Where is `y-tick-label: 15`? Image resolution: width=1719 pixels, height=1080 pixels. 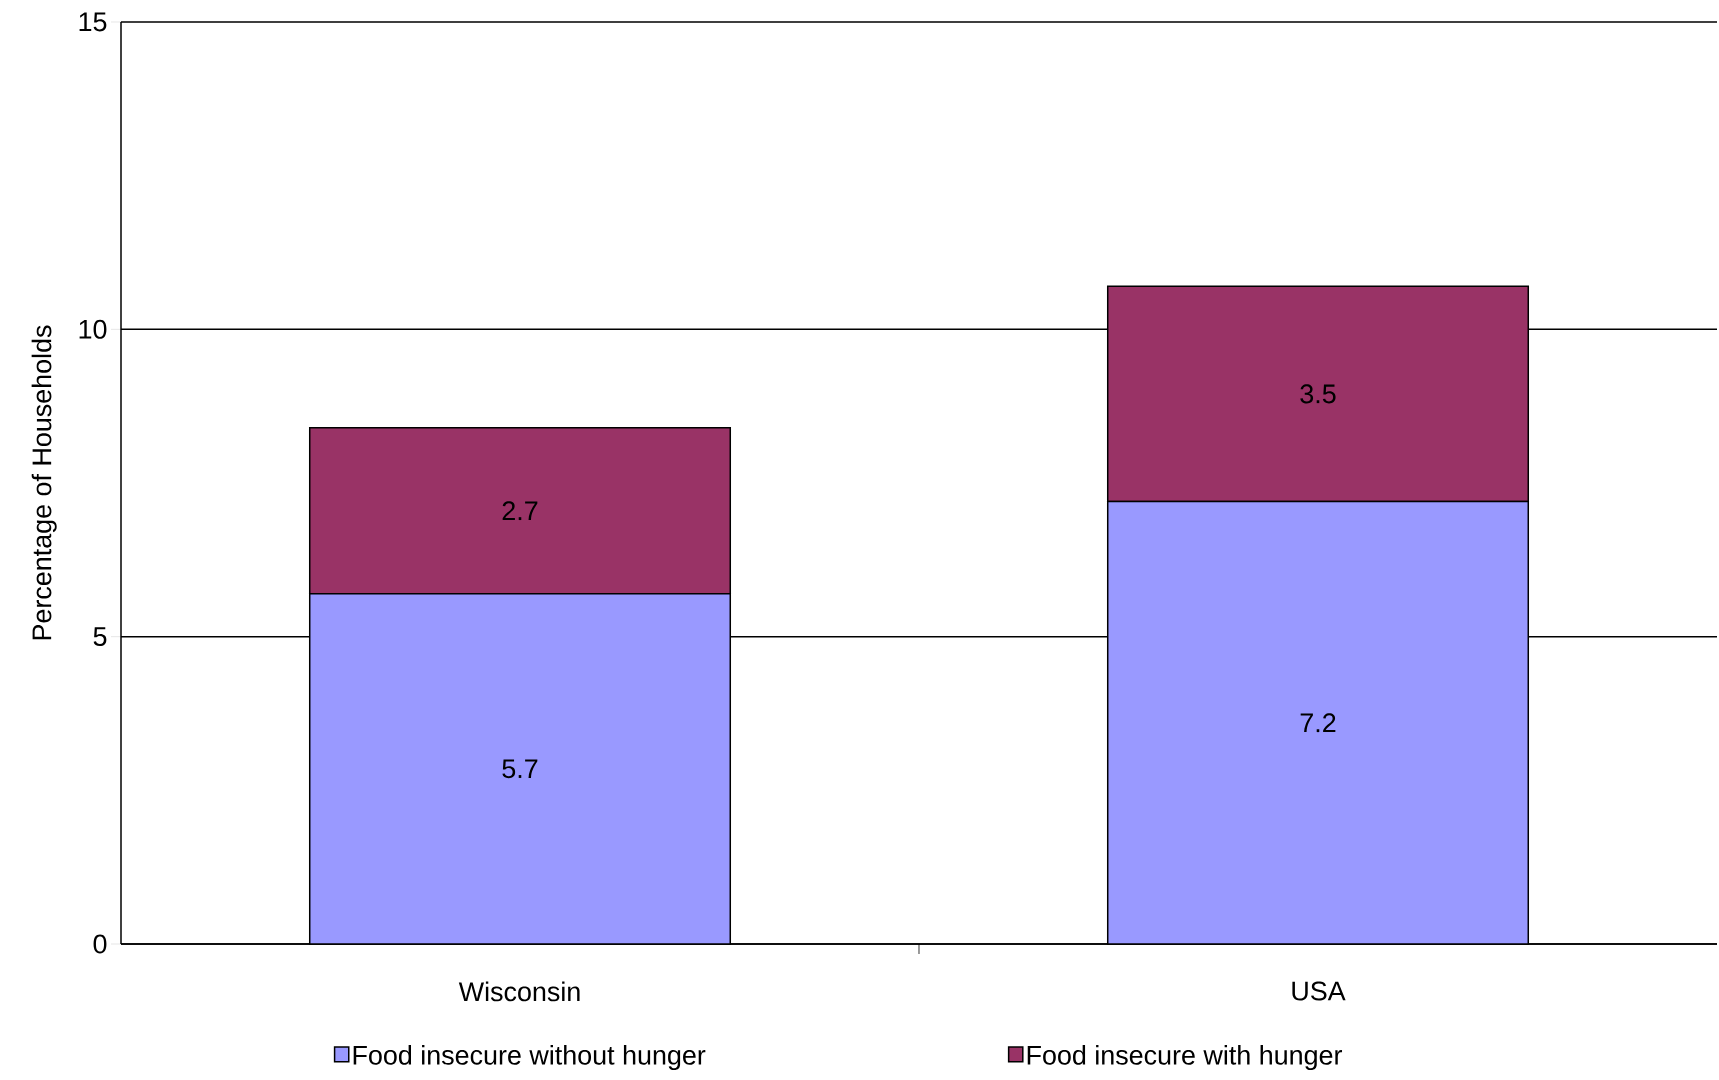 y-tick-label: 15 is located at coordinates (93, 22).